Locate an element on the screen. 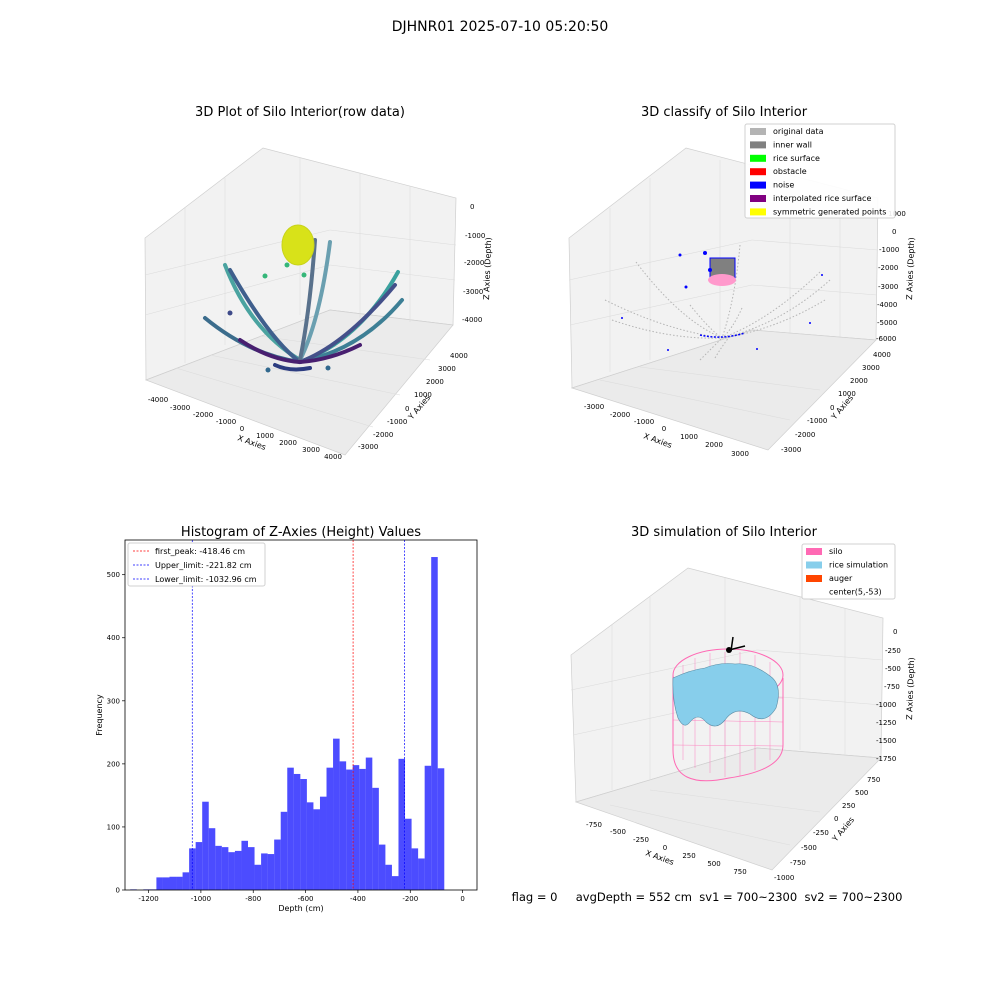 The height and width of the screenshot is (1000, 1000). histogram-legend-label: first_peak: -418.46 cm is located at coordinates (200, 551).